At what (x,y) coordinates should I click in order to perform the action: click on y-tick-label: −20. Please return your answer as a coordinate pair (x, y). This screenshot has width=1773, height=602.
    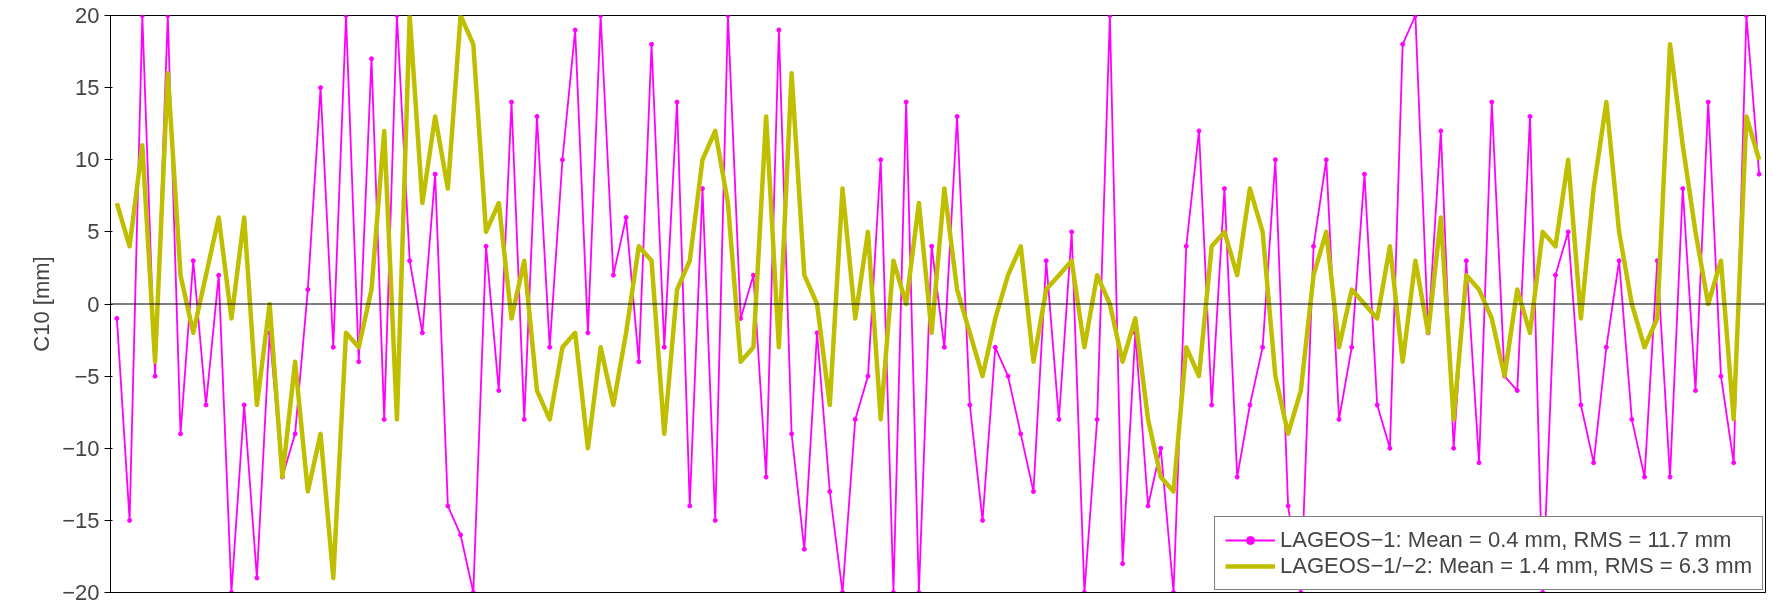
    Looking at the image, I should click on (81, 591).